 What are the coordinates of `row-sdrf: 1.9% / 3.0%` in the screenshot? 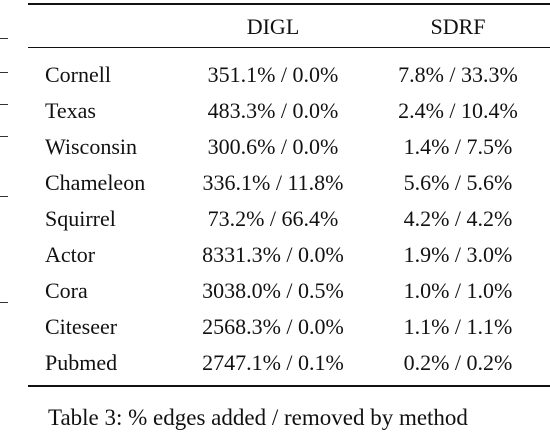 It's located at (458, 254).